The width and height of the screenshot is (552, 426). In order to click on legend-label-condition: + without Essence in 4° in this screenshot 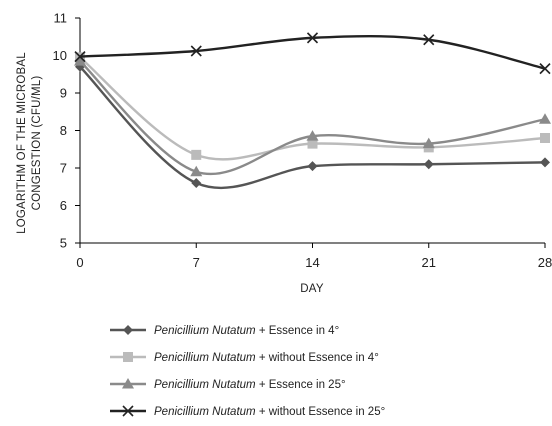, I will do `click(317, 358)`.